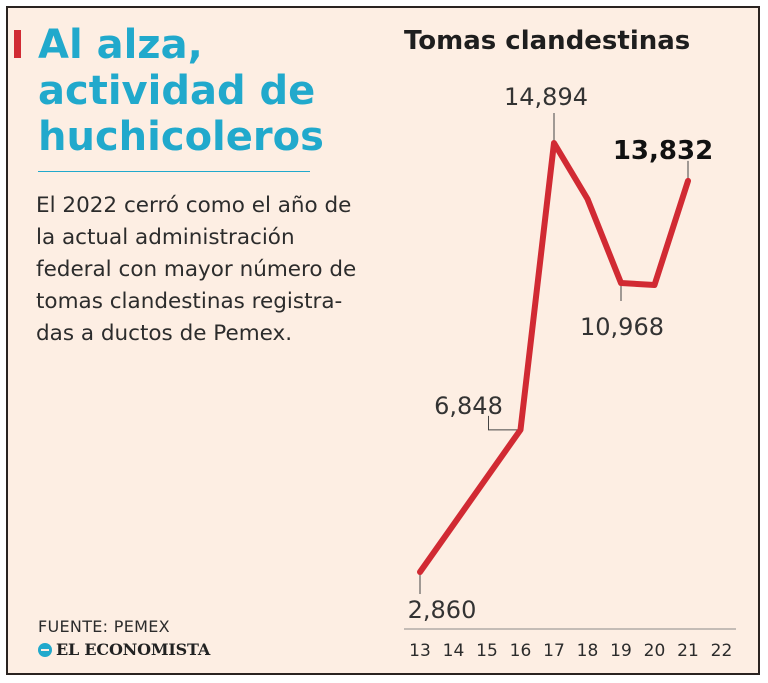 Image resolution: width=768 pixels, height=683 pixels. I want to click on data-label: 14,894, so click(546, 97).